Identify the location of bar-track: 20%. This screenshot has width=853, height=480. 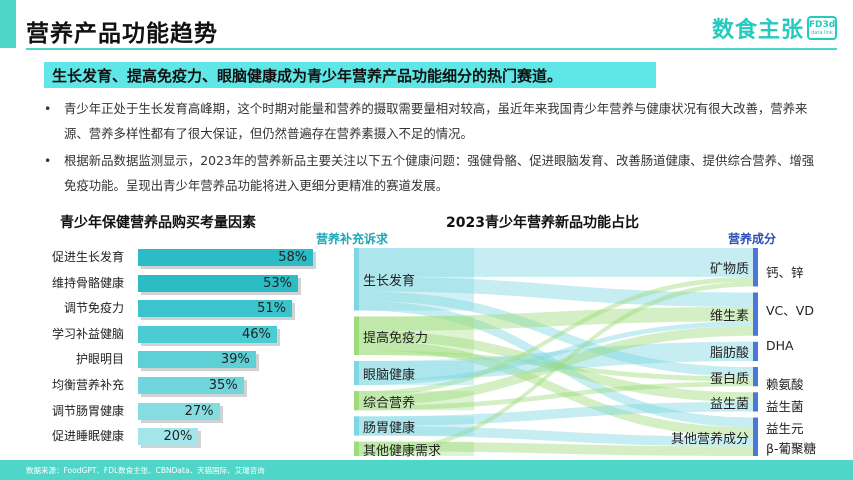
(170, 438).